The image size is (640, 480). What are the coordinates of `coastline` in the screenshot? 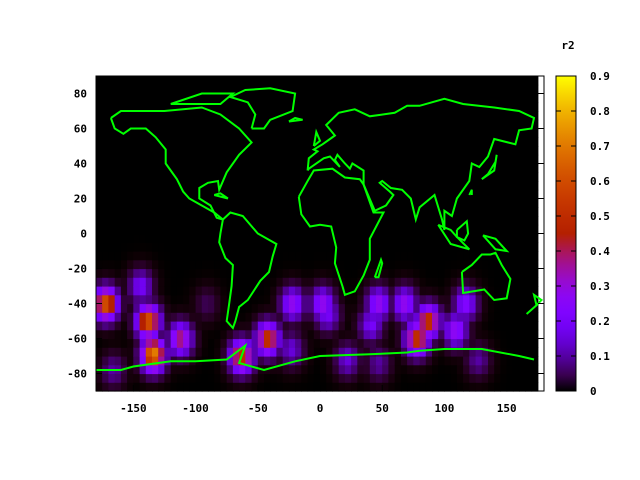 It's located at (489, 167).